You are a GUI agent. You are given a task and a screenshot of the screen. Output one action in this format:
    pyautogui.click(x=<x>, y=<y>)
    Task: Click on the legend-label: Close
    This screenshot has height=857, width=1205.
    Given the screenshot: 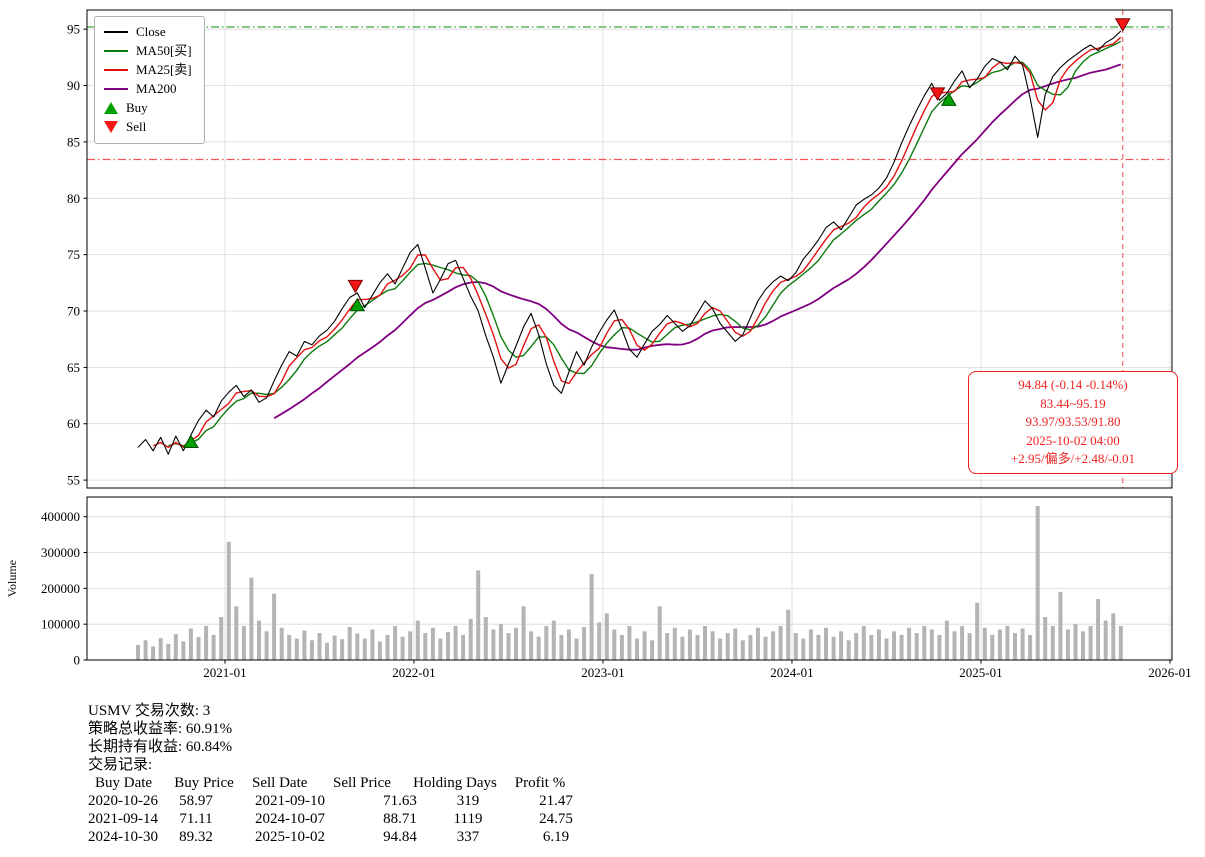 What is the action you would take?
    pyautogui.click(x=151, y=31)
    